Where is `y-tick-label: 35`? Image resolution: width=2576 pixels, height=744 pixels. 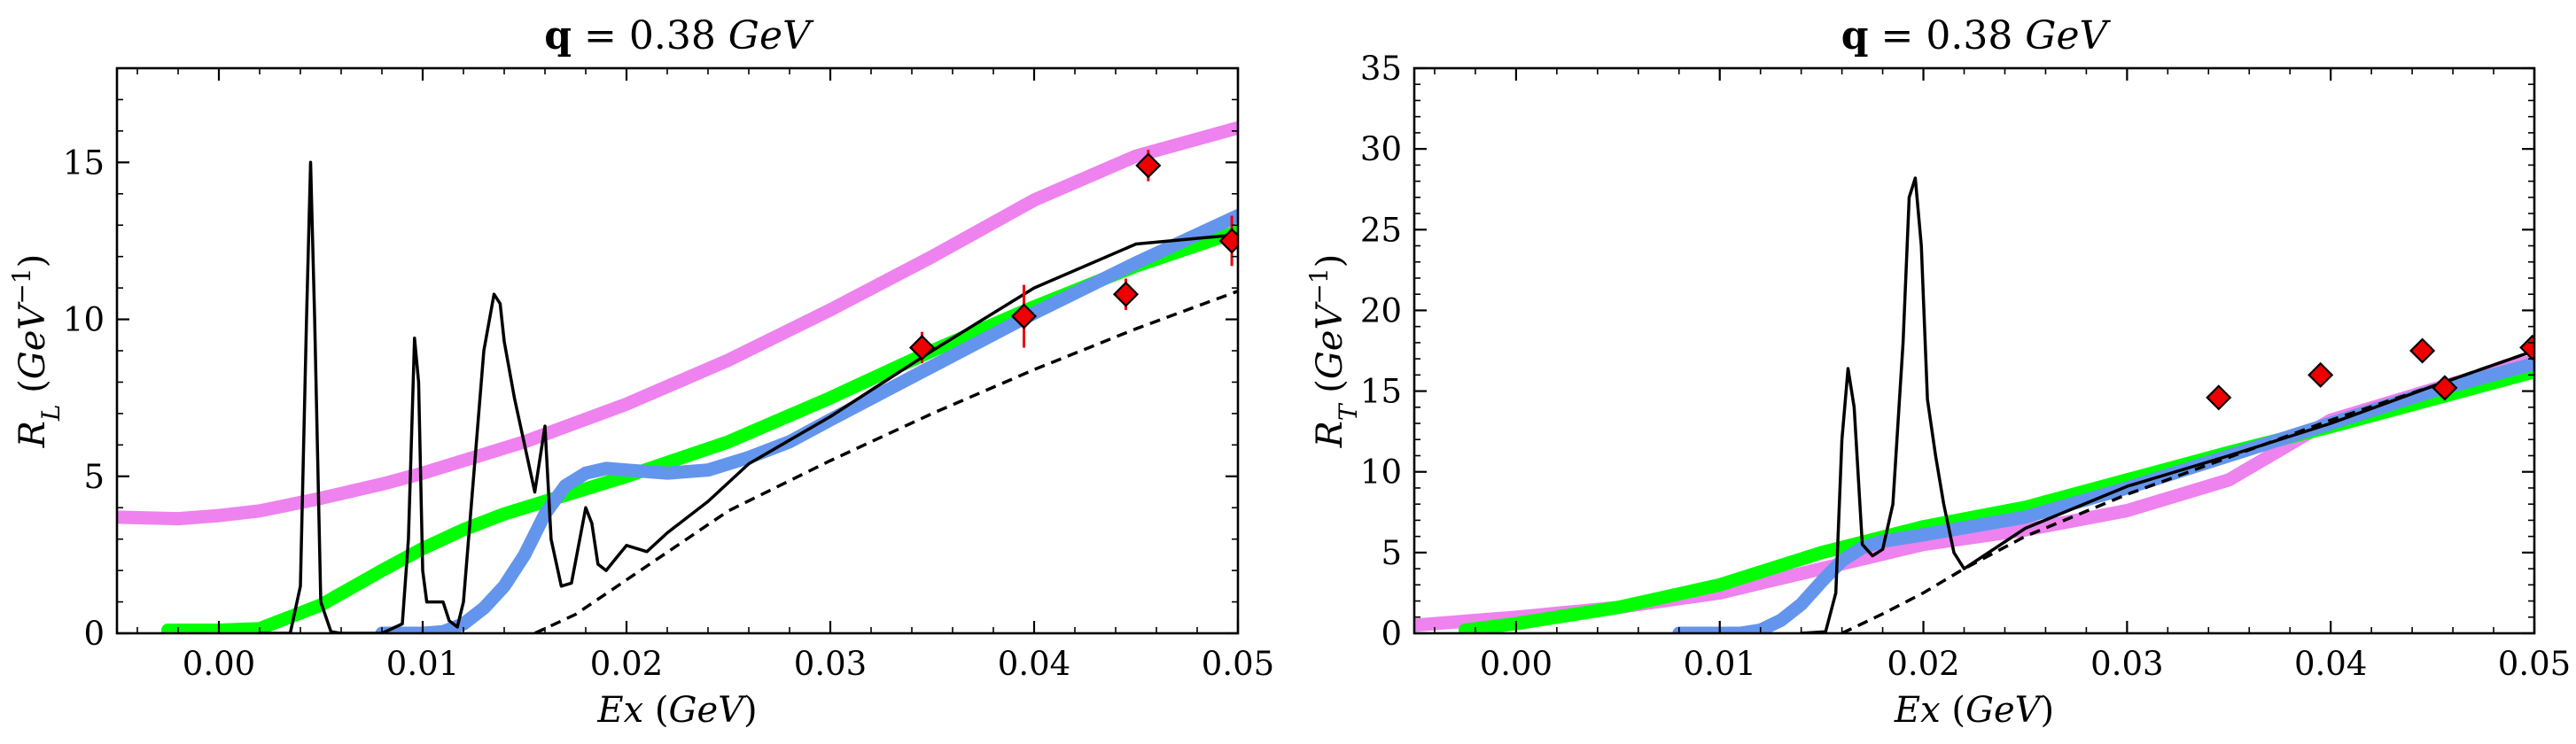
y-tick-label: 35 is located at coordinates (1381, 69).